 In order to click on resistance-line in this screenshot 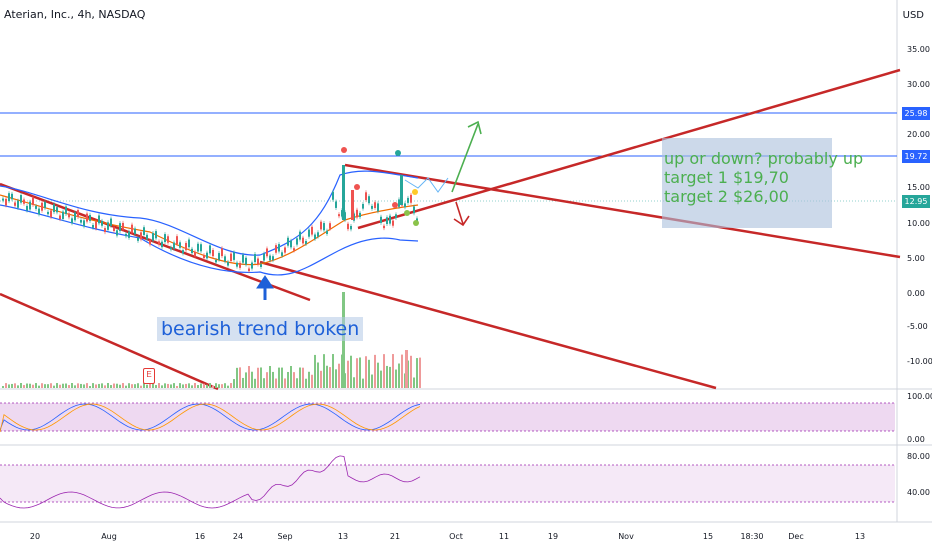, I will do `click(622, 211)`.